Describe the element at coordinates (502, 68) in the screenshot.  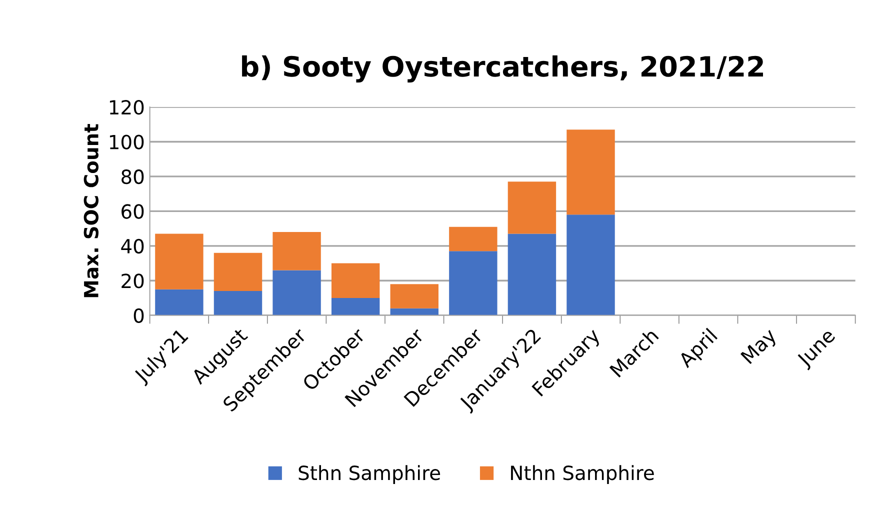
I see `chart-title: b) Sooty Oystercatchers, 2021/22` at that location.